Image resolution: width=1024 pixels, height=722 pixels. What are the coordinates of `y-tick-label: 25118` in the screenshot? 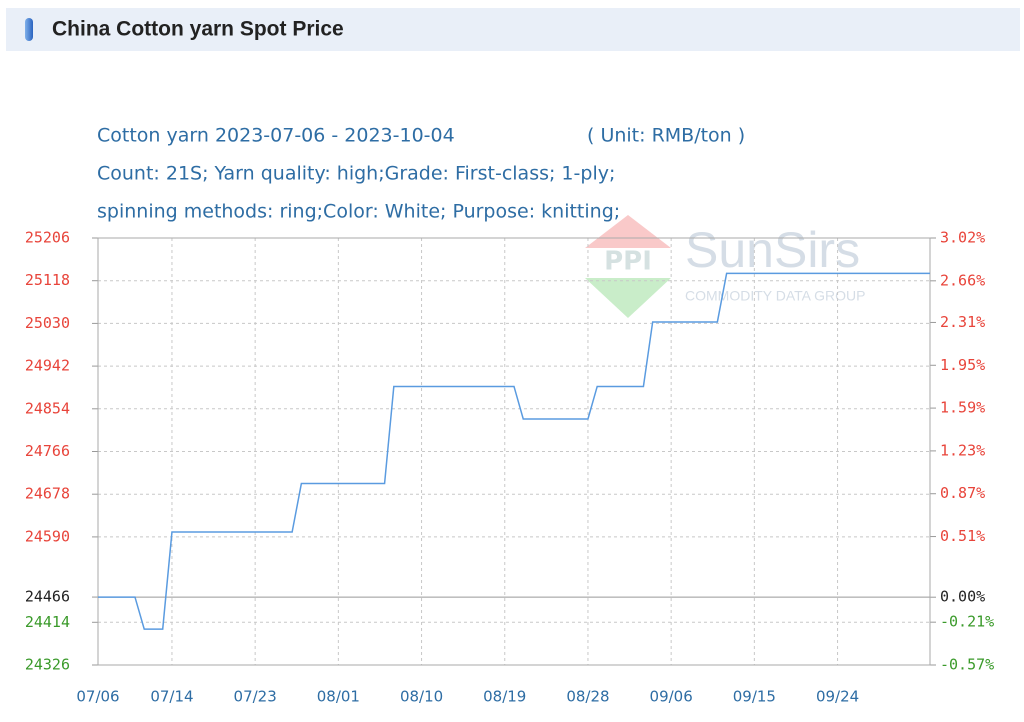 It's located at (47, 280).